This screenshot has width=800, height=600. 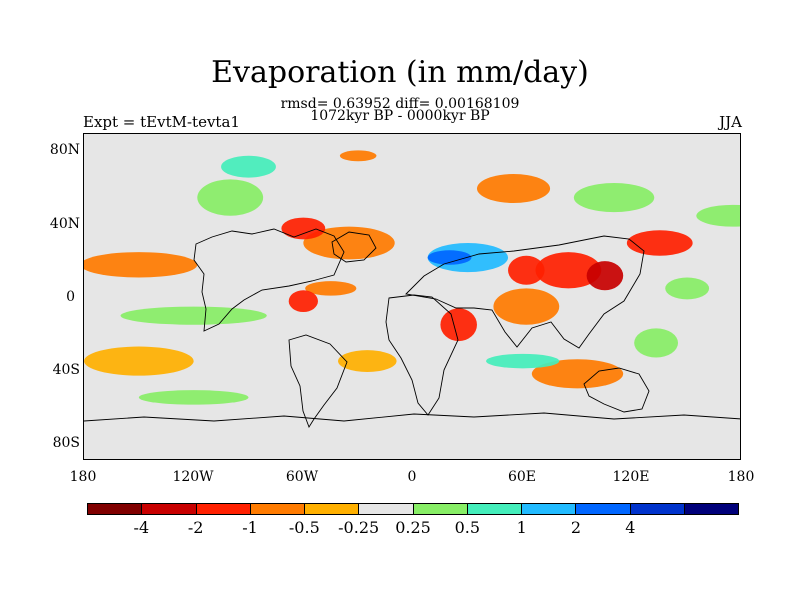 I want to click on anomaly-siberia, so click(x=614, y=198).